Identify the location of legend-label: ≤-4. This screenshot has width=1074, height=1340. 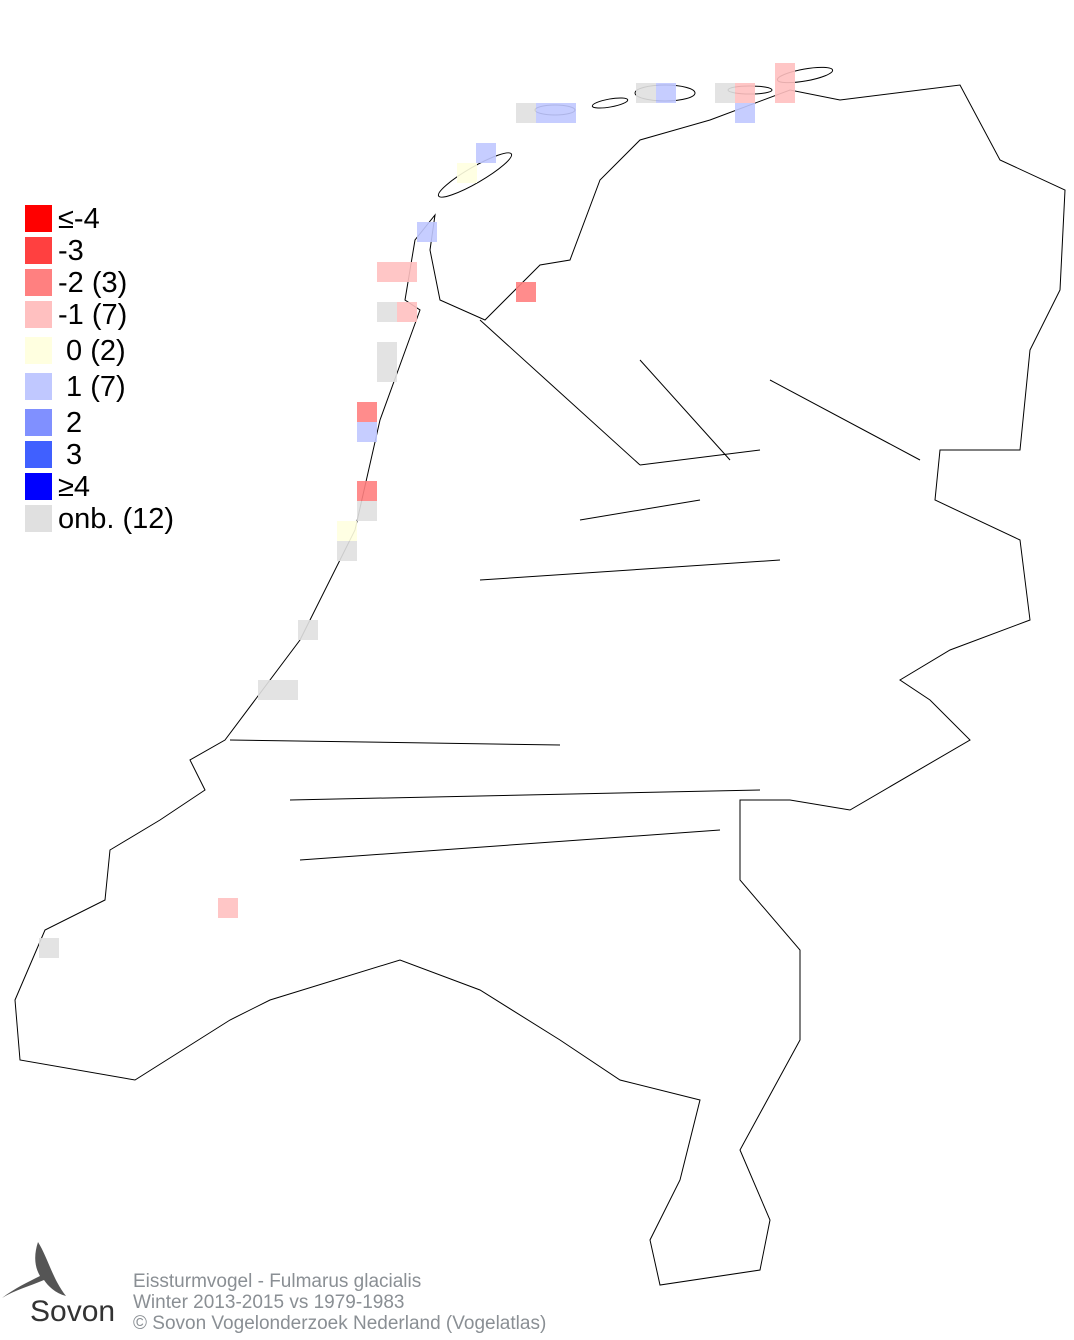
(79, 219).